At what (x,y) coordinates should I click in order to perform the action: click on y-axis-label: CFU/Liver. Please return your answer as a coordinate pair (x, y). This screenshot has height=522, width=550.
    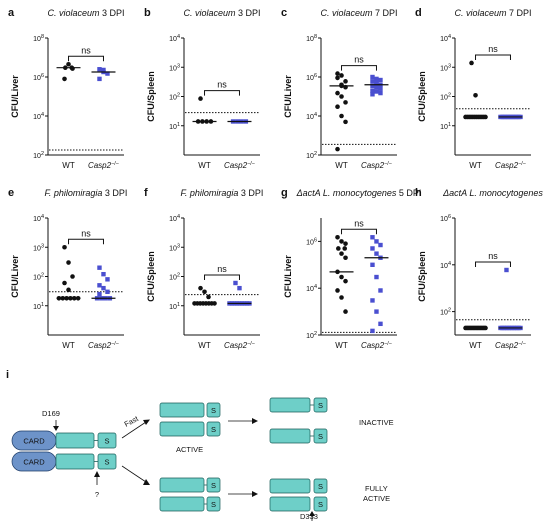
    Looking at the image, I should click on (15, 276).